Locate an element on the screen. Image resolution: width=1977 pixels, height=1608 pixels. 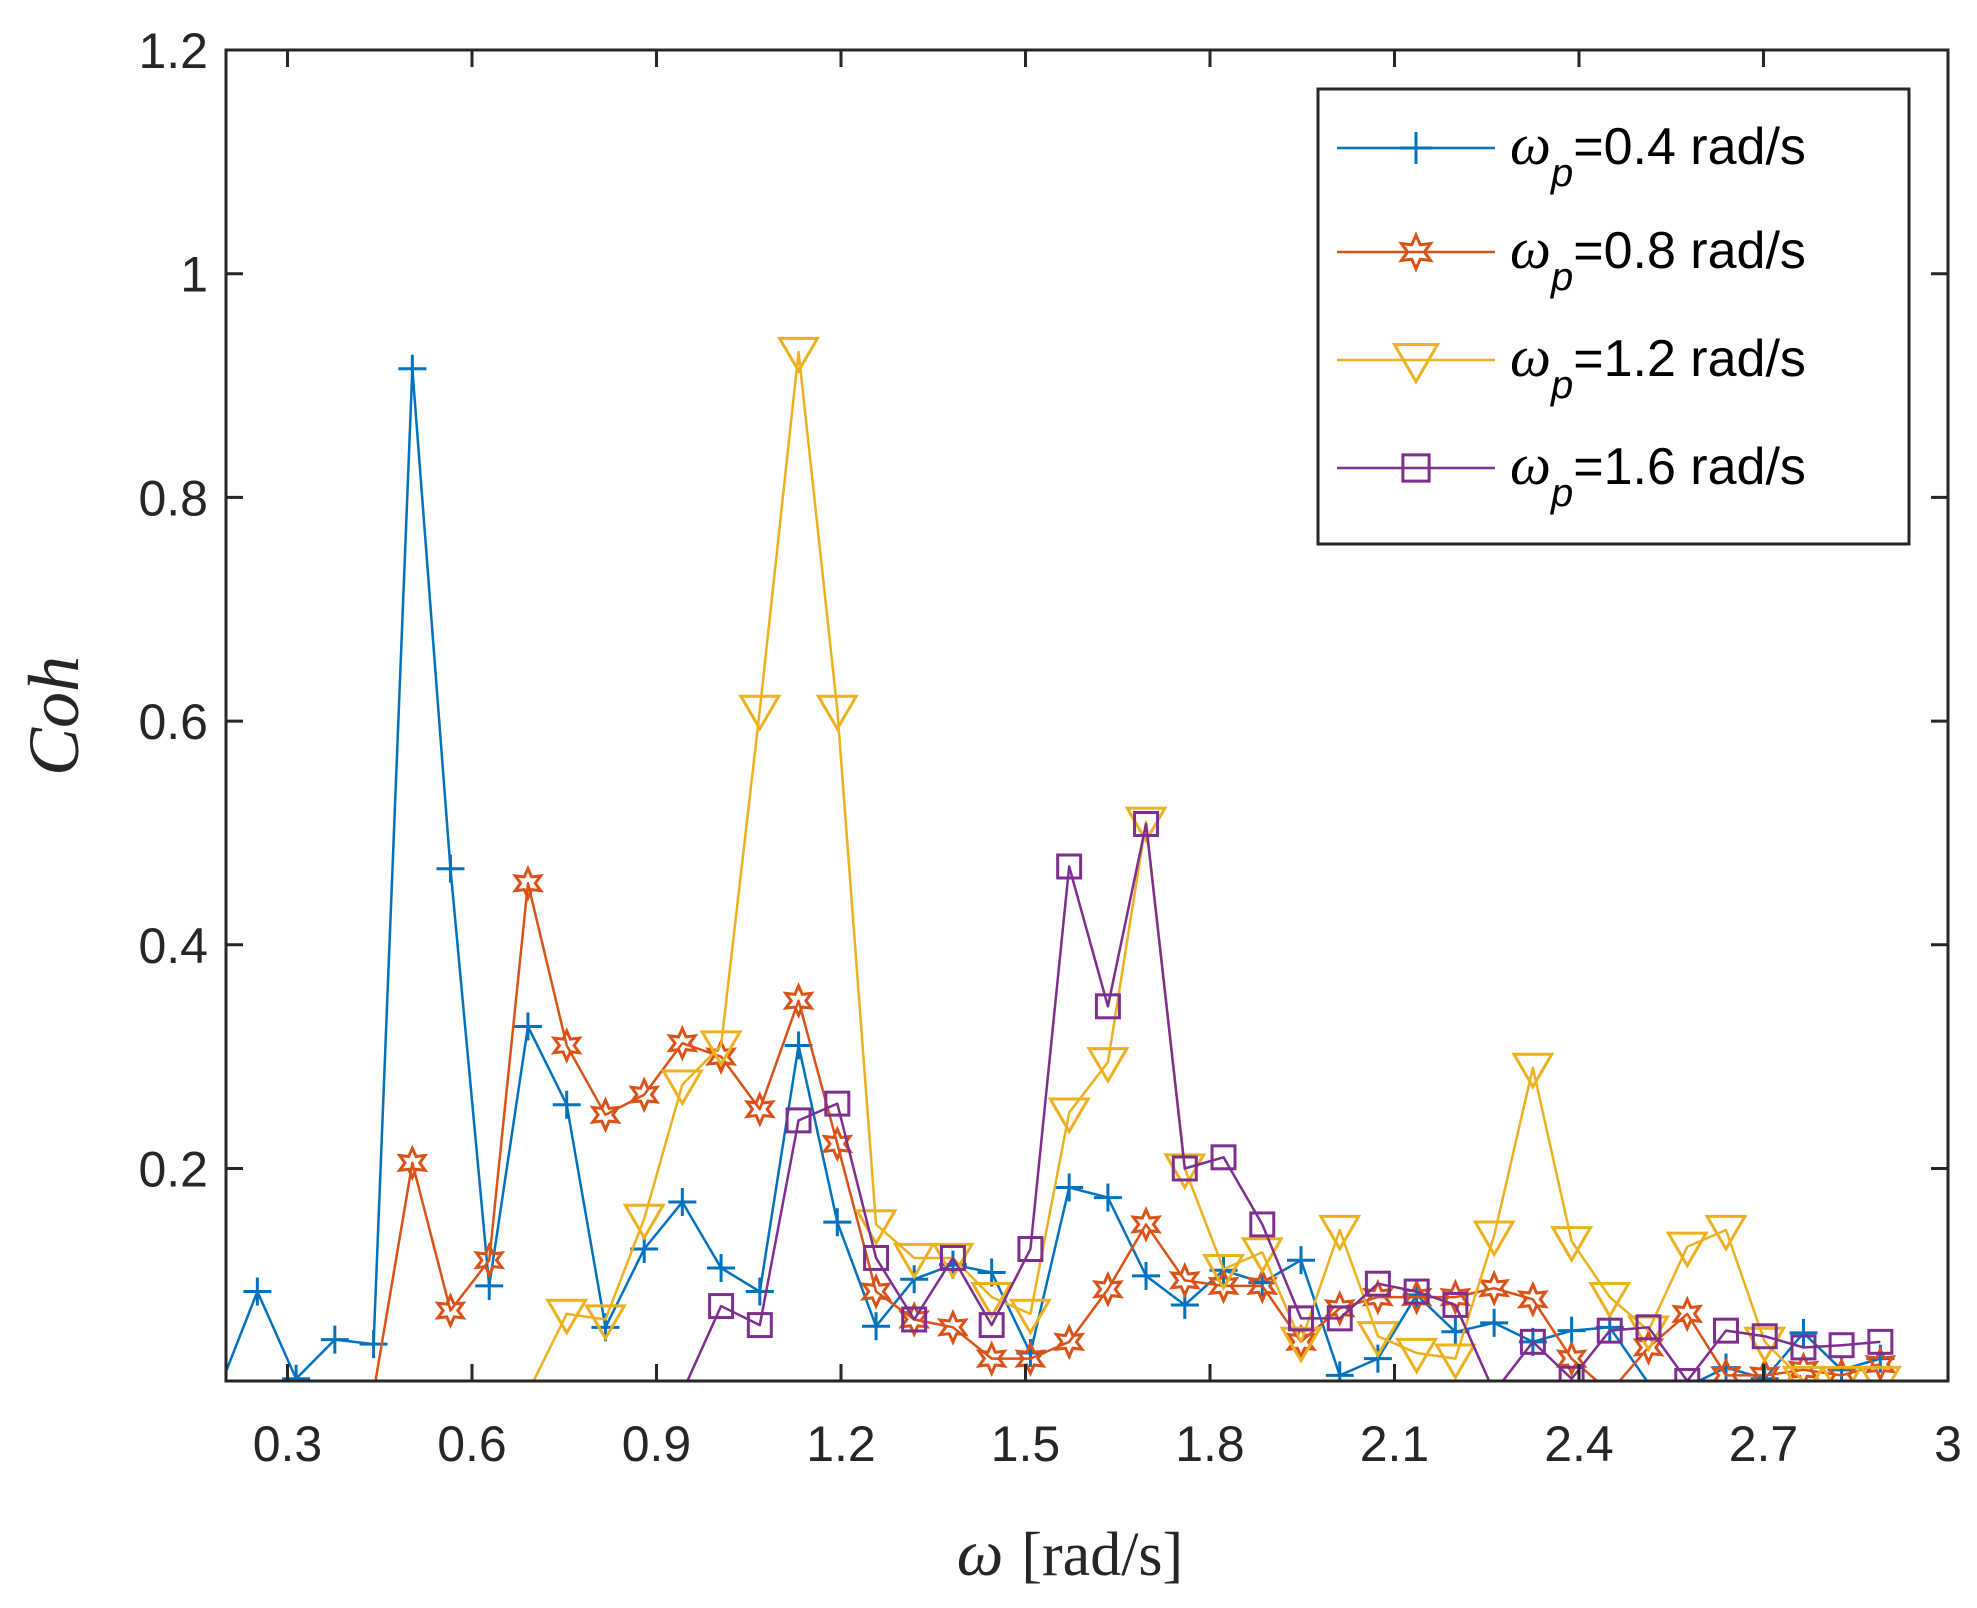
legend-entry-3: ωp=1.2 rad/s is located at coordinates (1571, 365).